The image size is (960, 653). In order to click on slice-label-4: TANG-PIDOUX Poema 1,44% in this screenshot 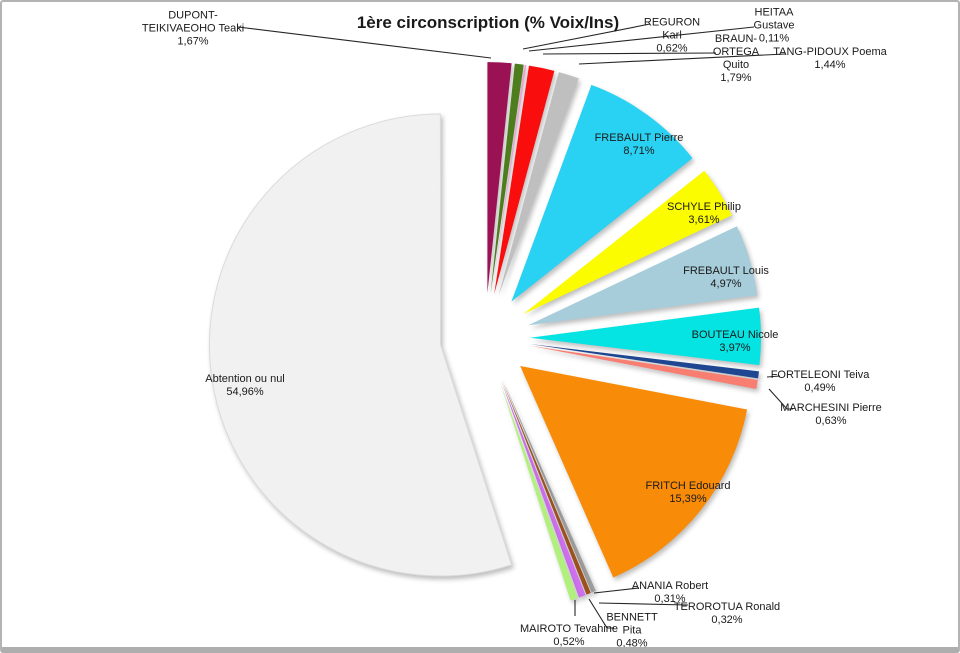, I will do `click(830, 58)`.